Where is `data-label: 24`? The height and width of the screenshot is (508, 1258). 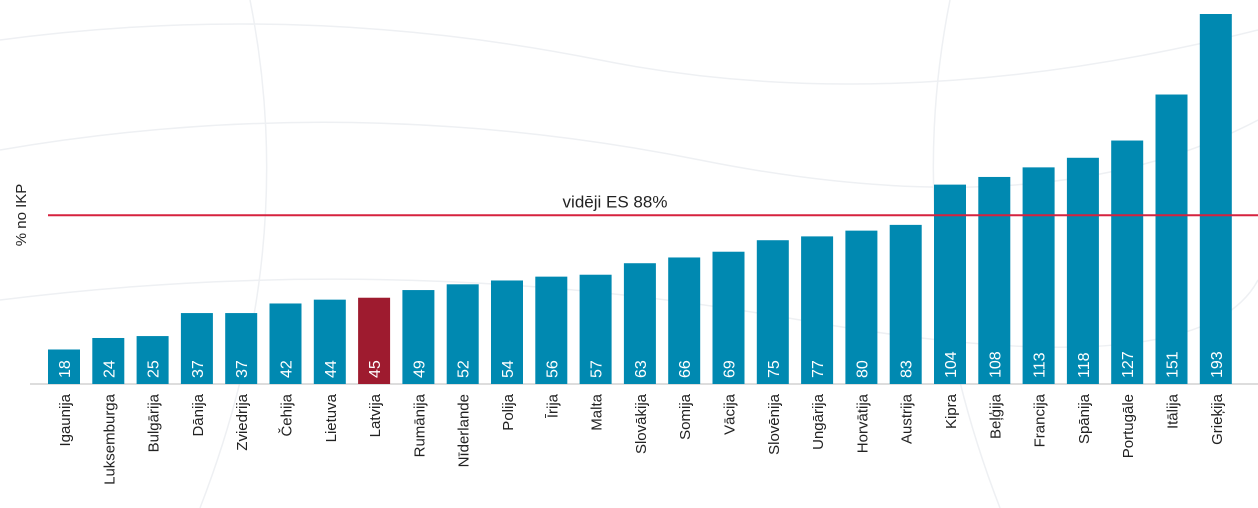
data-label: 24 is located at coordinates (109, 369).